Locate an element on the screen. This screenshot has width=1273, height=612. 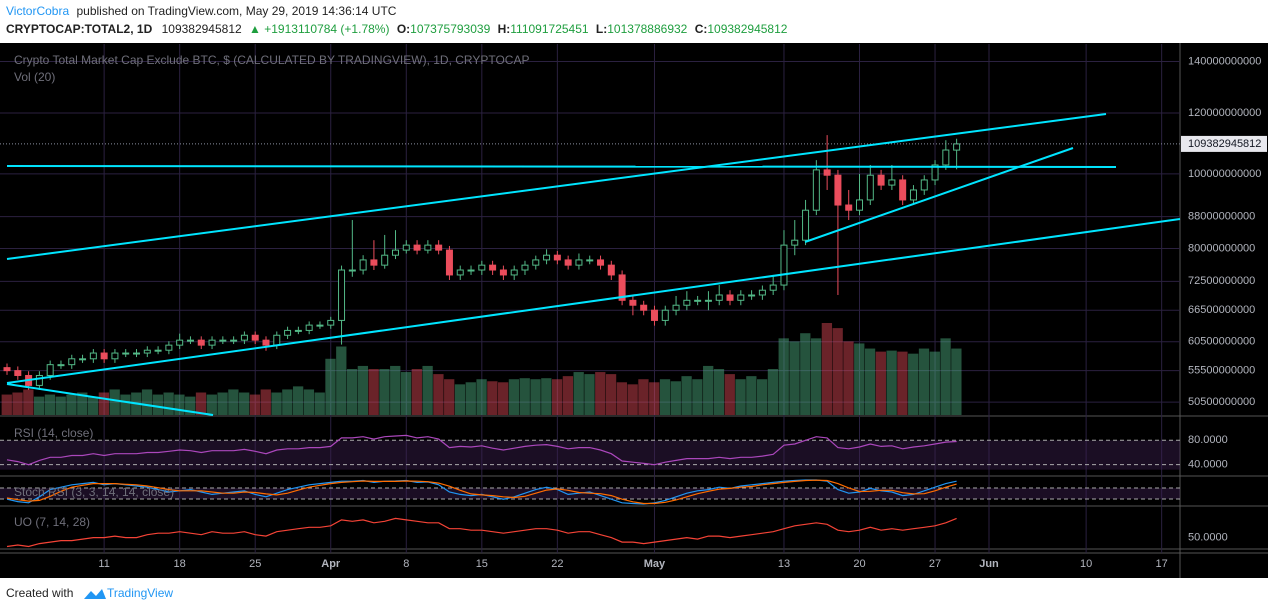
o-label: O: is located at coordinates (403, 29).